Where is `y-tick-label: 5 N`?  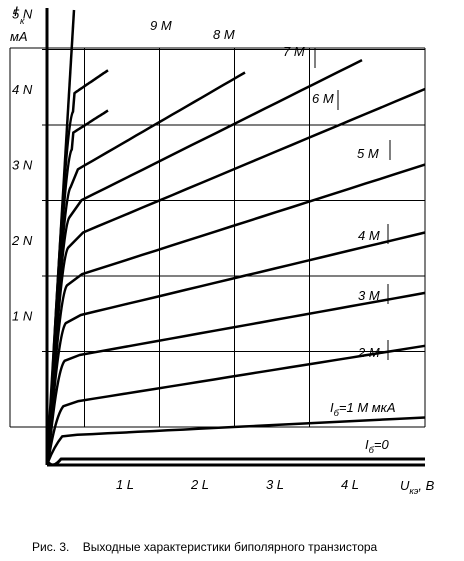
y-tick-label: 5 N is located at coordinates (22, 14).